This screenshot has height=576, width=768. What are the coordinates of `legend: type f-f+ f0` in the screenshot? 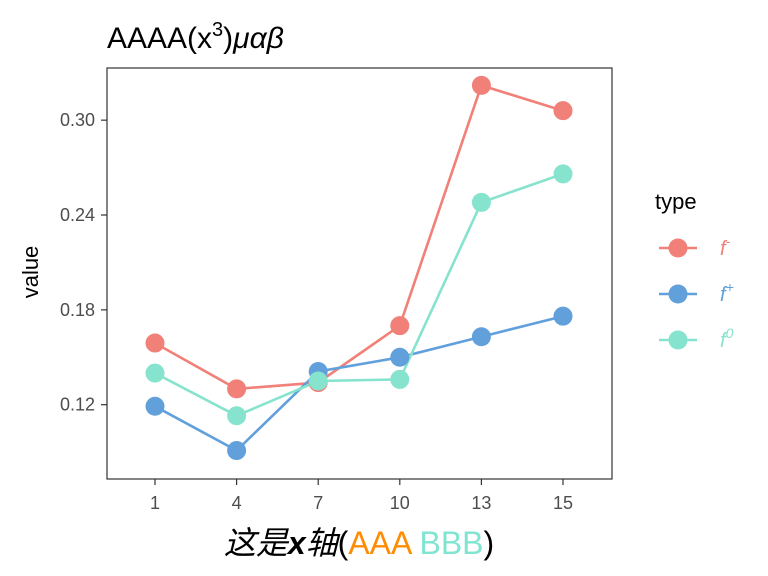 It's located at (694, 270).